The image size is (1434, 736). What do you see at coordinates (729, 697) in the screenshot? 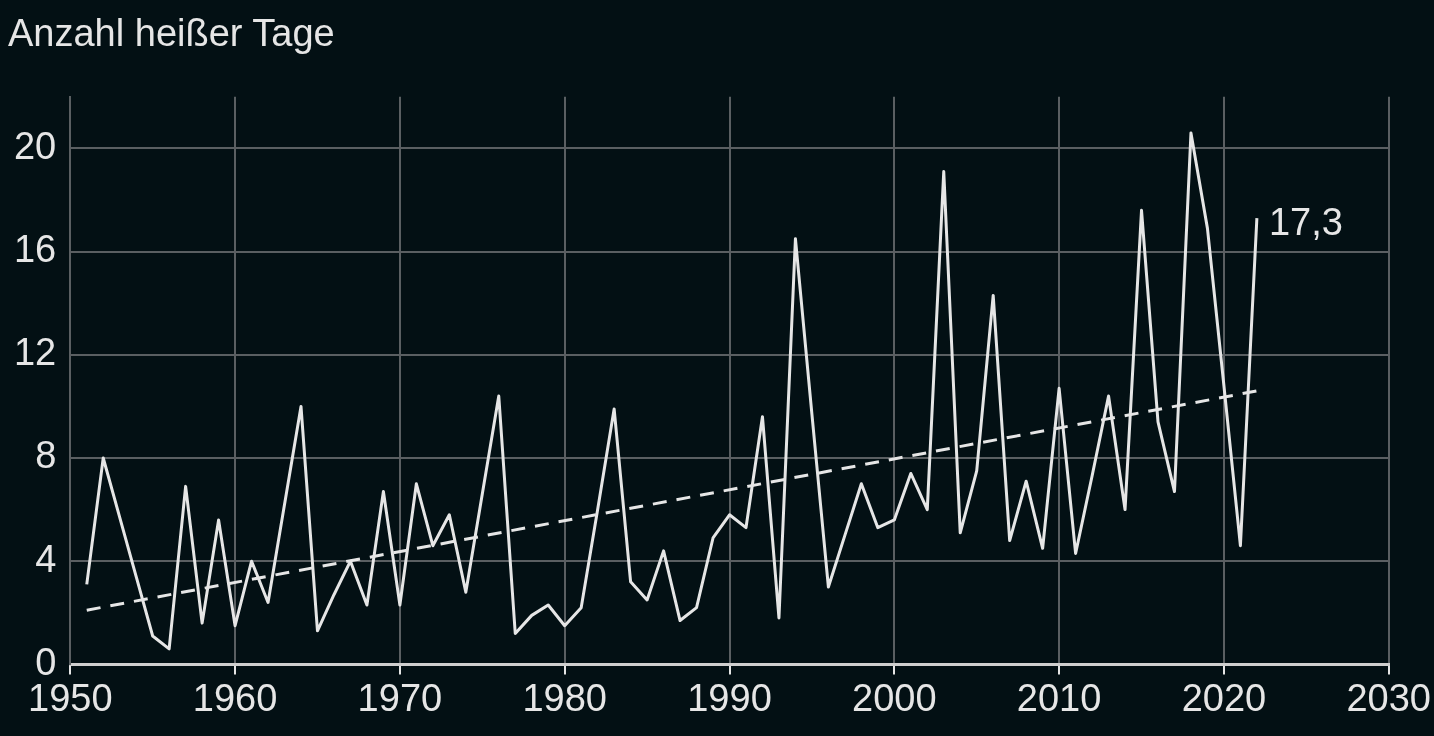
I see `x-tick-label: 1990` at bounding box center [729, 697].